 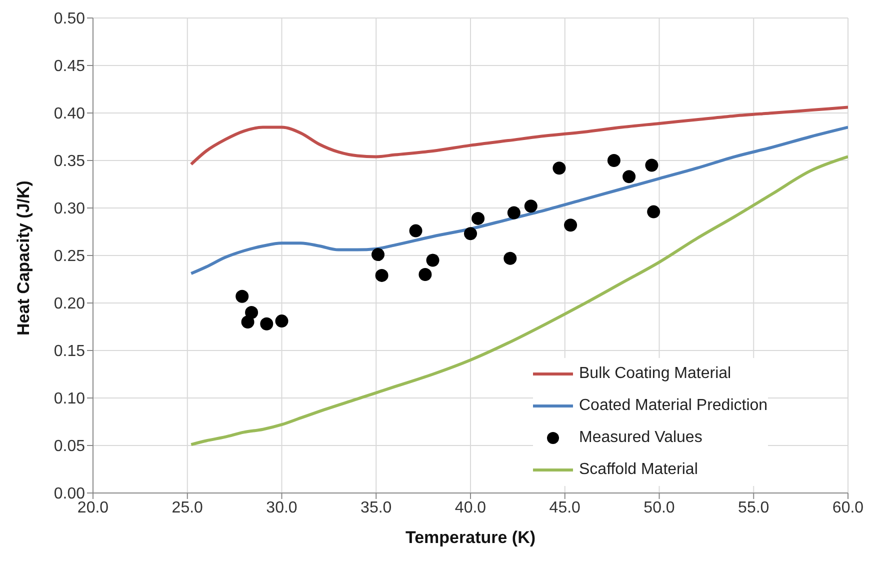 What do you see at coordinates (70, 209) in the screenshot?
I see `y-tick-label: 0.30` at bounding box center [70, 209].